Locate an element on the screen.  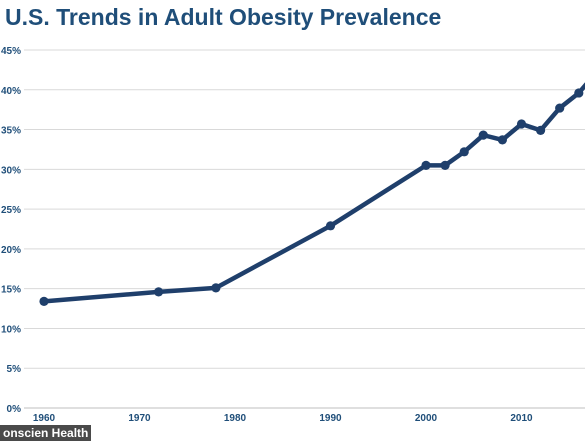
y-tick-label: 45% is located at coordinates (11, 51).